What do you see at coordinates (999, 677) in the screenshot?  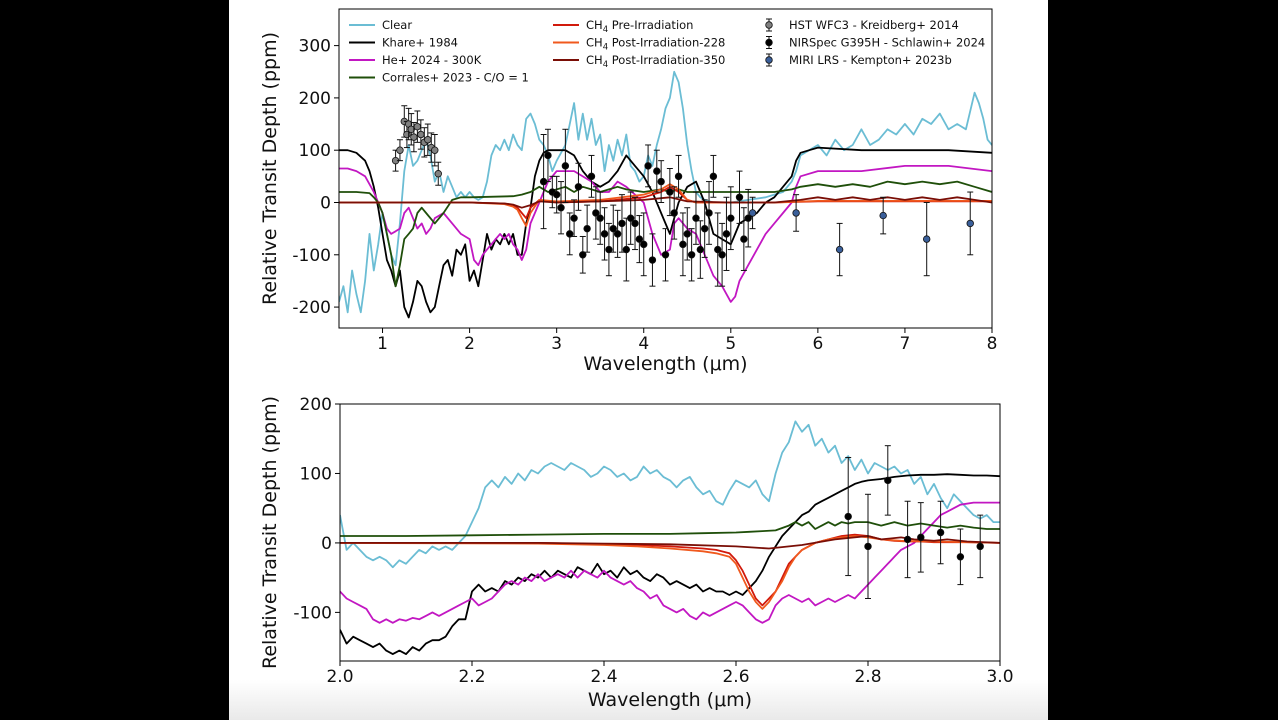 I see `x-tick-label: 3.0` at bounding box center [999, 677].